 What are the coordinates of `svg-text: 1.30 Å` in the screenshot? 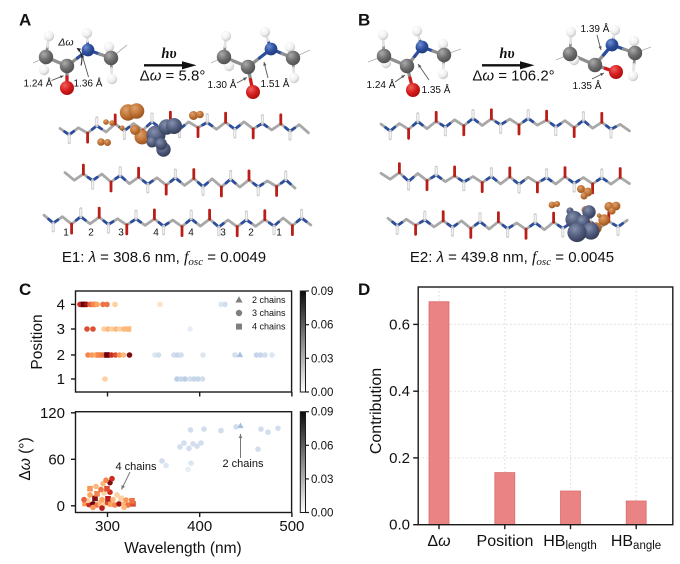 It's located at (222, 84).